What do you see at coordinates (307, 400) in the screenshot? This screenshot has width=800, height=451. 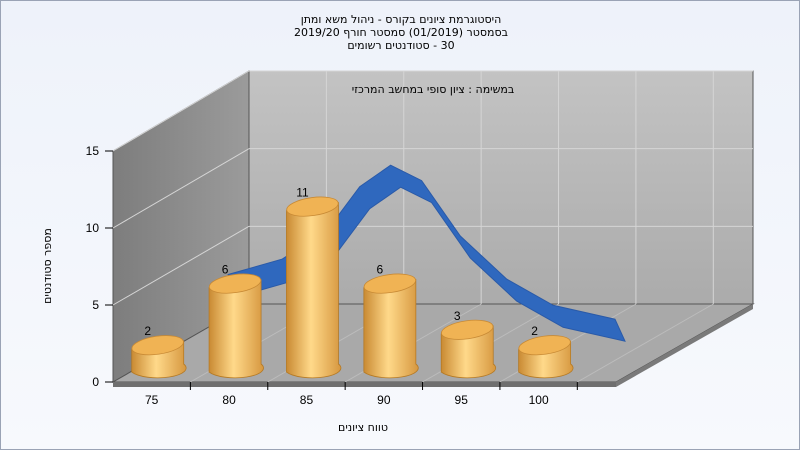 I see `x-tick-label: 85` at bounding box center [307, 400].